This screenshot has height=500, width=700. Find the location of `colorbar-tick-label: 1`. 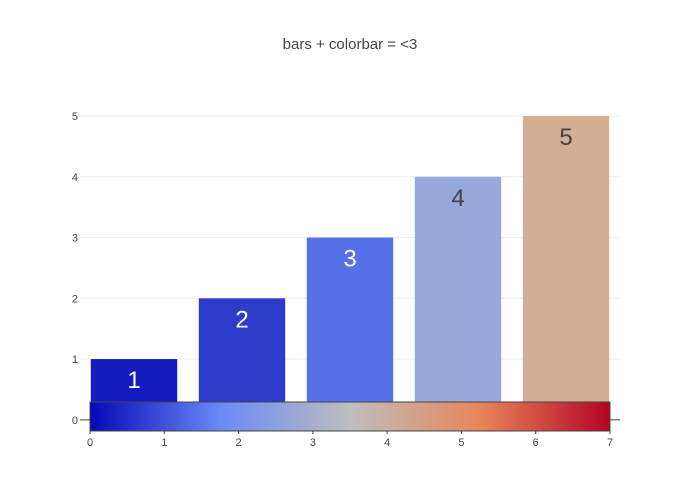

colorbar-tick-label: 1 is located at coordinates (164, 443).